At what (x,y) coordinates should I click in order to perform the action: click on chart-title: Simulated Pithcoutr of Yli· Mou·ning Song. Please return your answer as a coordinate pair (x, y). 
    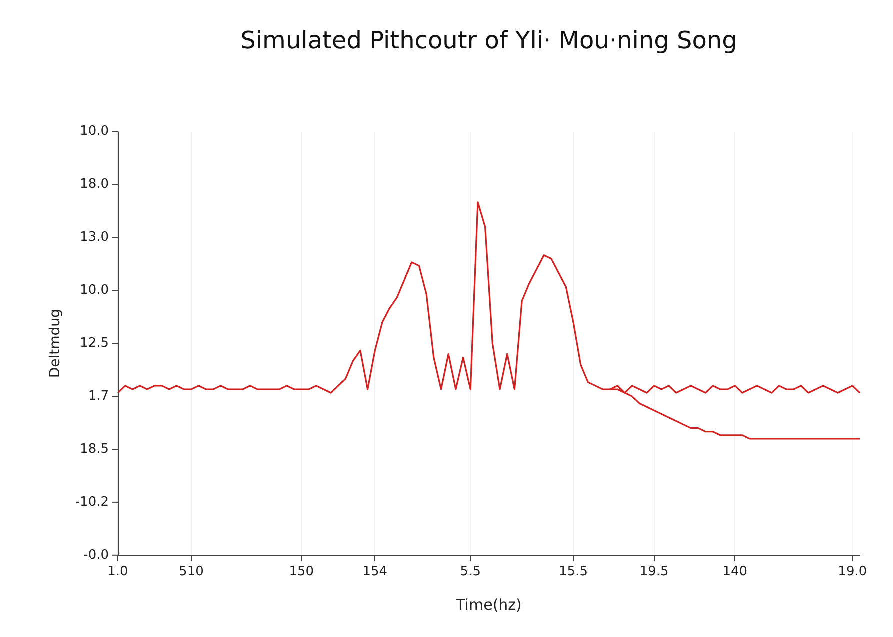
    Looking at the image, I should click on (489, 40).